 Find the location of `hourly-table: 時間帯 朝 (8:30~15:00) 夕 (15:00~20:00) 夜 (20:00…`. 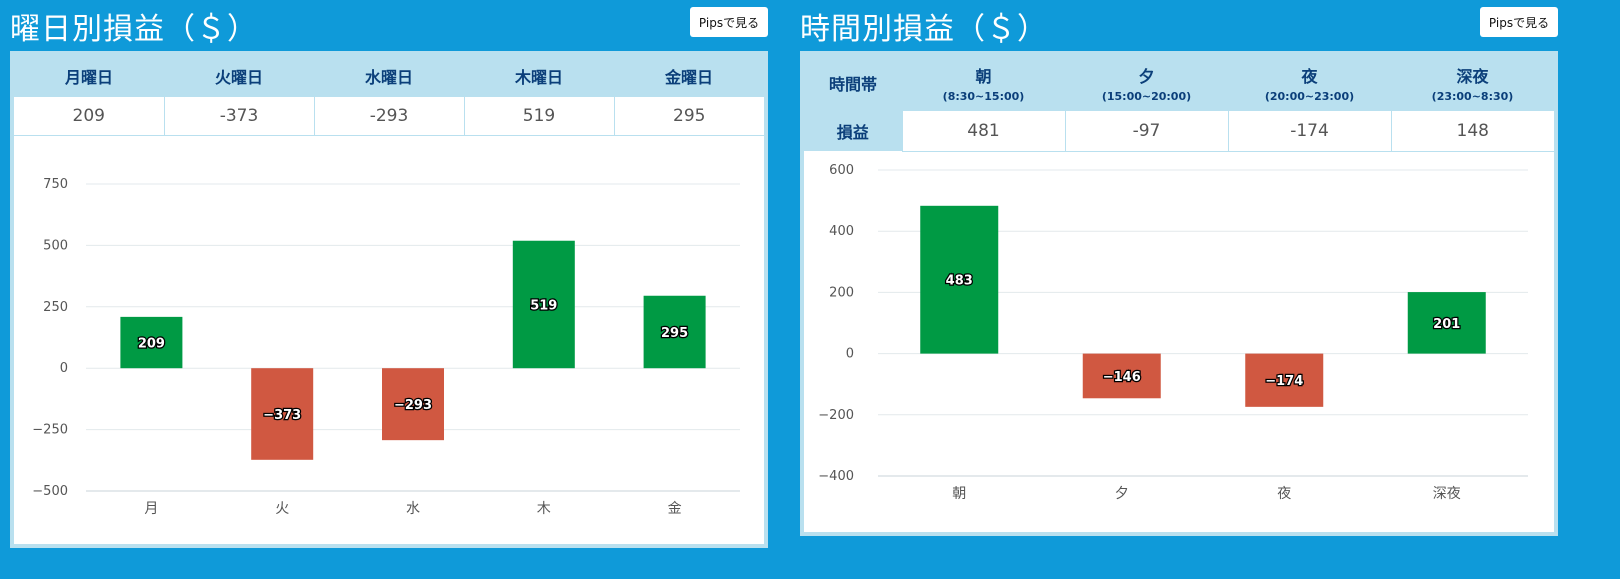

hourly-table: 時間帯 朝 (8:30~15:00) 夕 (15:00~20:00) 夜 (20:00… is located at coordinates (1179, 103).